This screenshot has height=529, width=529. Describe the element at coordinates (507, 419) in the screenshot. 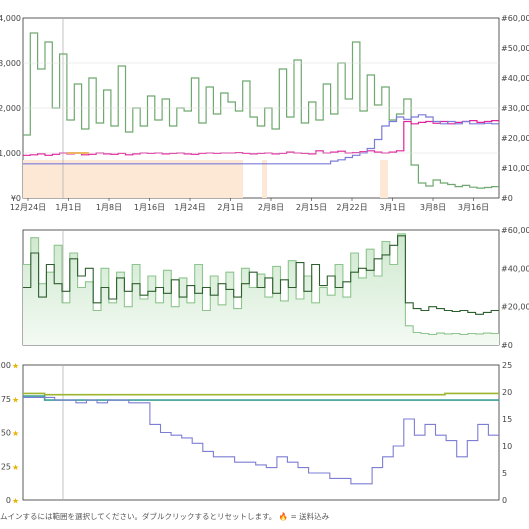

I see `review-y-right-tick: 15` at that location.